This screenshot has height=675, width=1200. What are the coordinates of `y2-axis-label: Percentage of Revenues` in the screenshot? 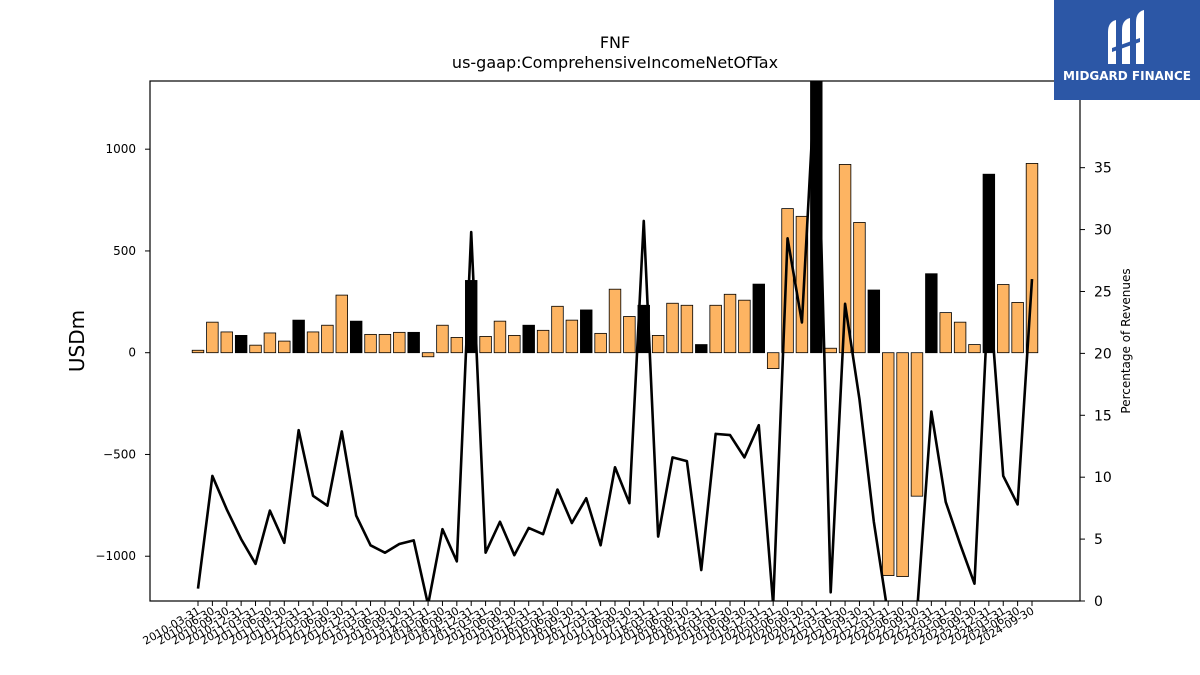 It's located at (1126, 340).